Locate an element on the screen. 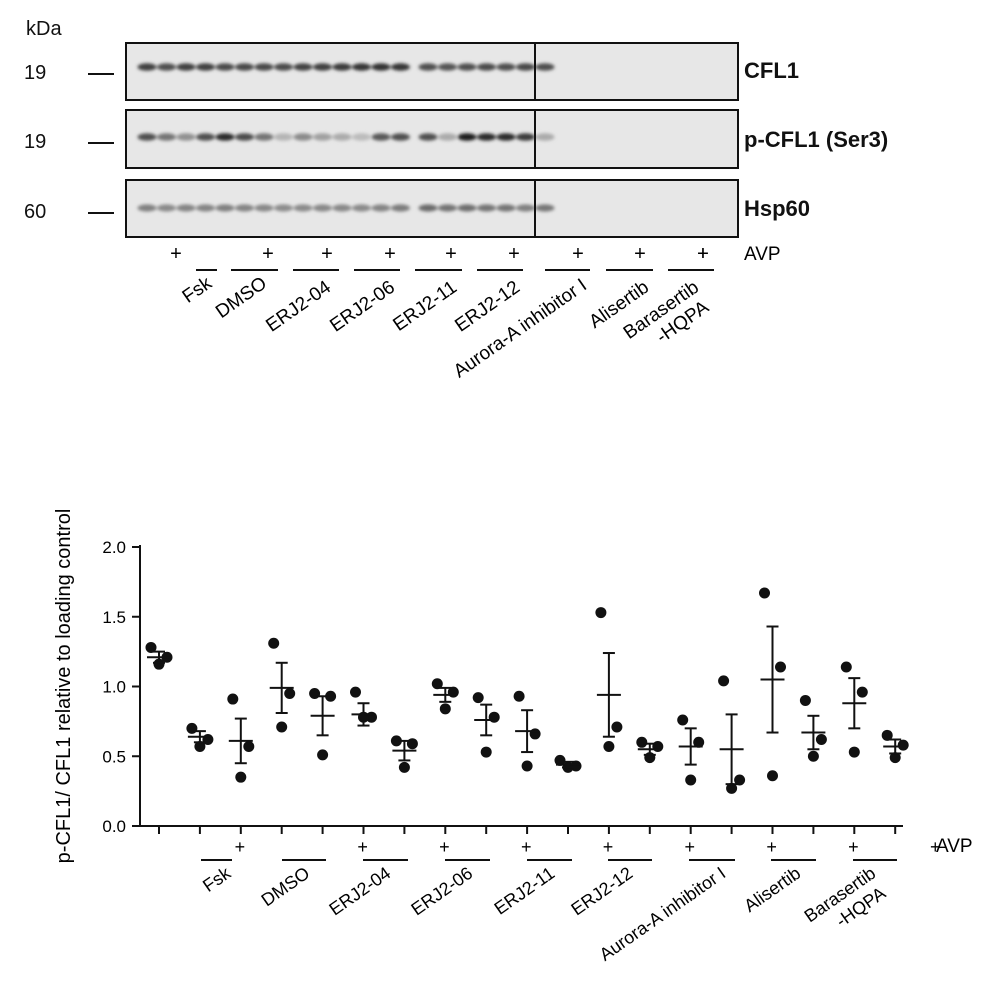  blot-condition-label: ERJ2-11 is located at coordinates (424, 306).